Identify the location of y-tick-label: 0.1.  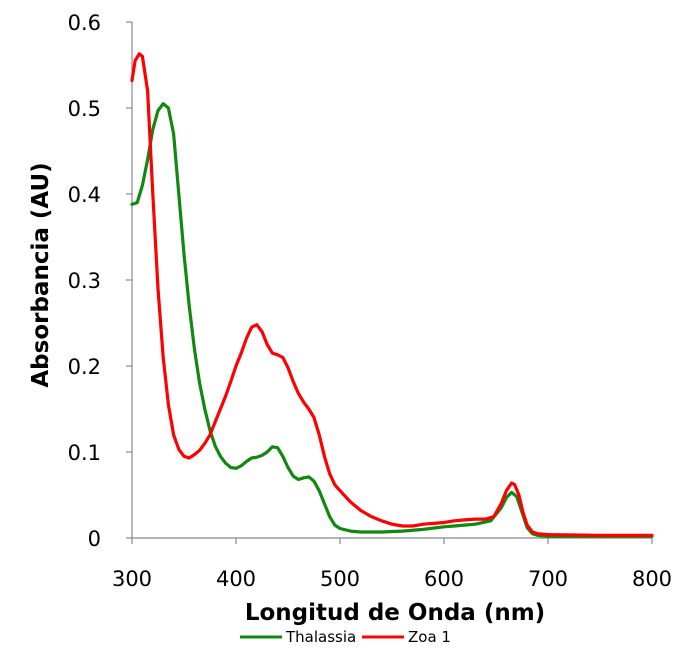
(84, 453).